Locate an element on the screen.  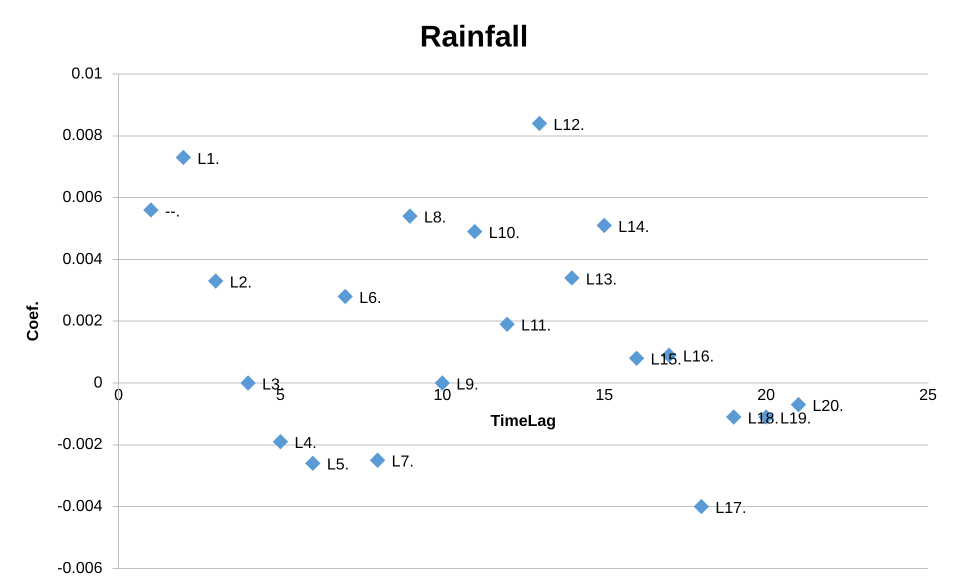
data-label: L11. is located at coordinates (536, 326).